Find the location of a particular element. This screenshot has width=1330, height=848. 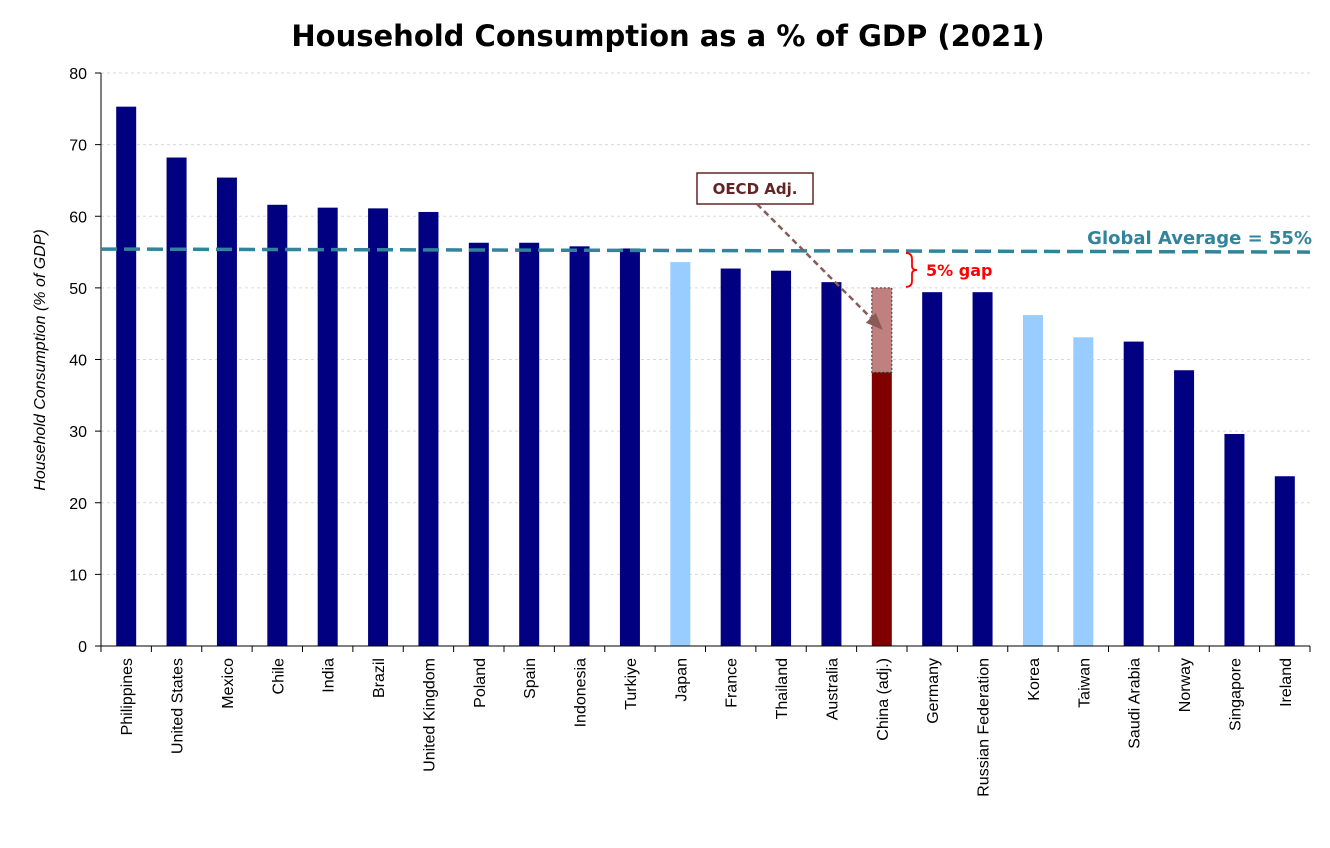

x-tick-label: India is located at coordinates (329, 675).